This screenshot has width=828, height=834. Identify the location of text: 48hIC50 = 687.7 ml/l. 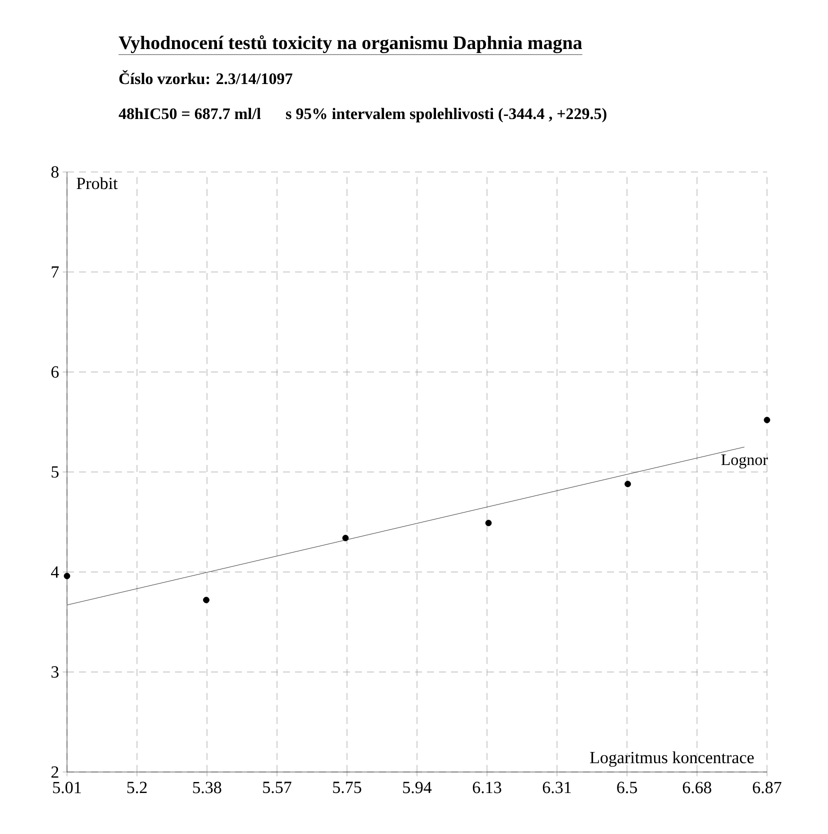
(189, 114).